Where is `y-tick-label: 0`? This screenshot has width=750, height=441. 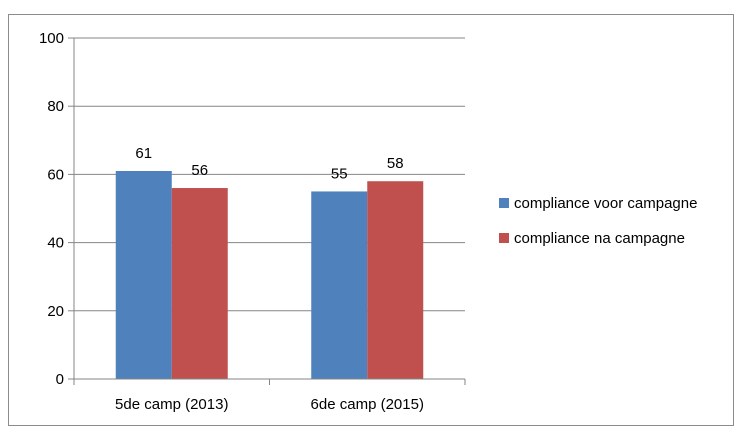
y-tick-label: 0 is located at coordinates (60, 379).